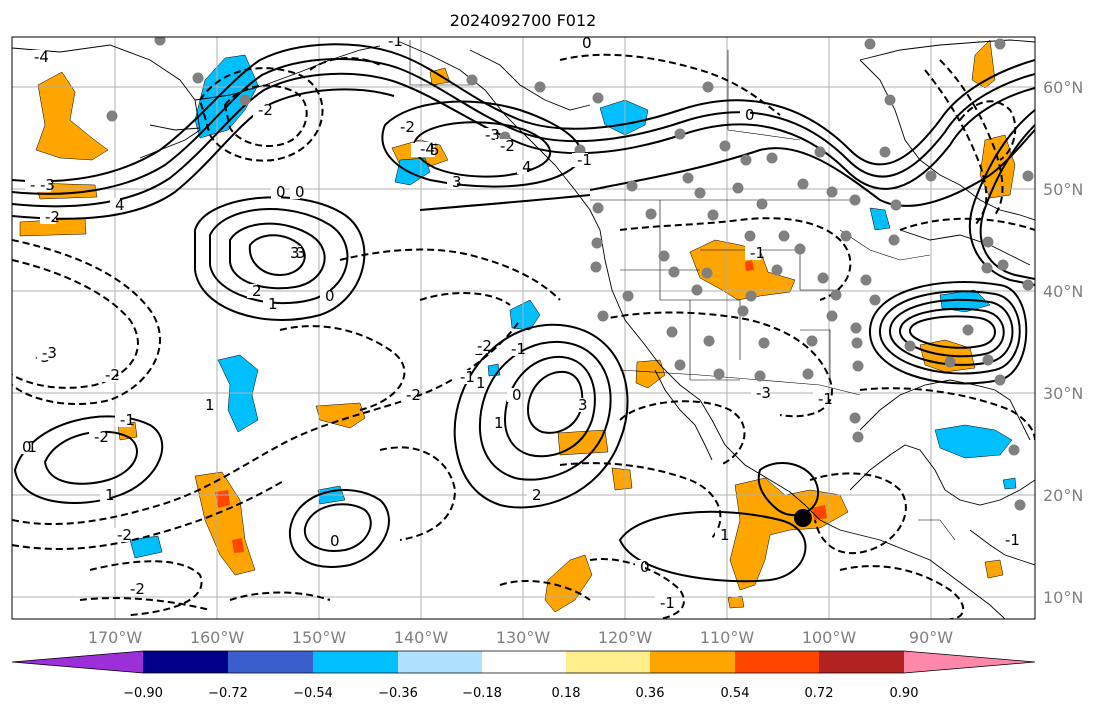 The width and height of the screenshot is (1105, 712). Describe the element at coordinates (143, 693) in the screenshot. I see `colorbar-tick-label: −0.90` at that location.